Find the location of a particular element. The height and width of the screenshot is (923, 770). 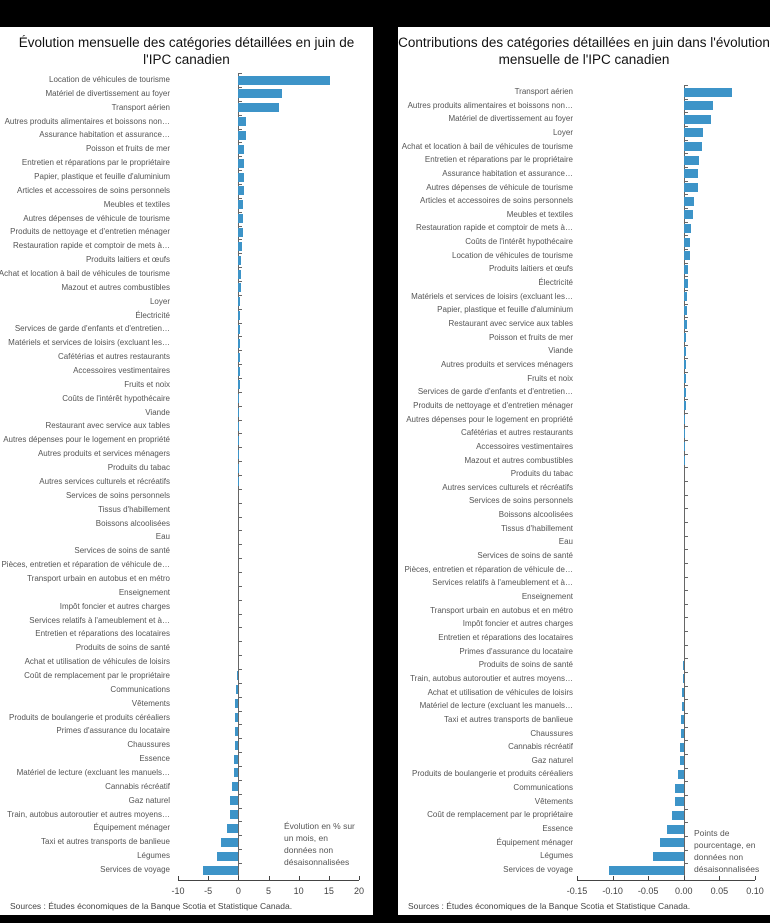

note-line: données non is located at coordinates (719, 857).